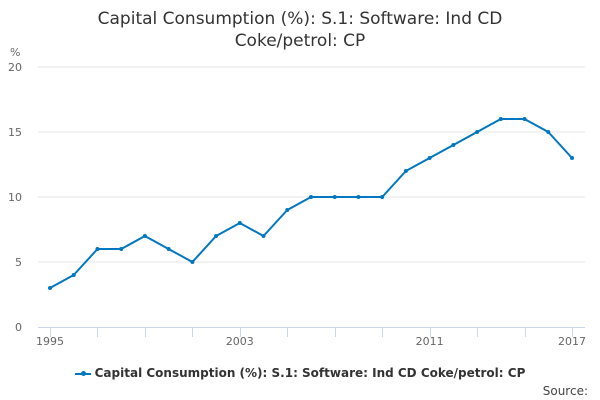  I want to click on y-axis-label: %, so click(15, 52).